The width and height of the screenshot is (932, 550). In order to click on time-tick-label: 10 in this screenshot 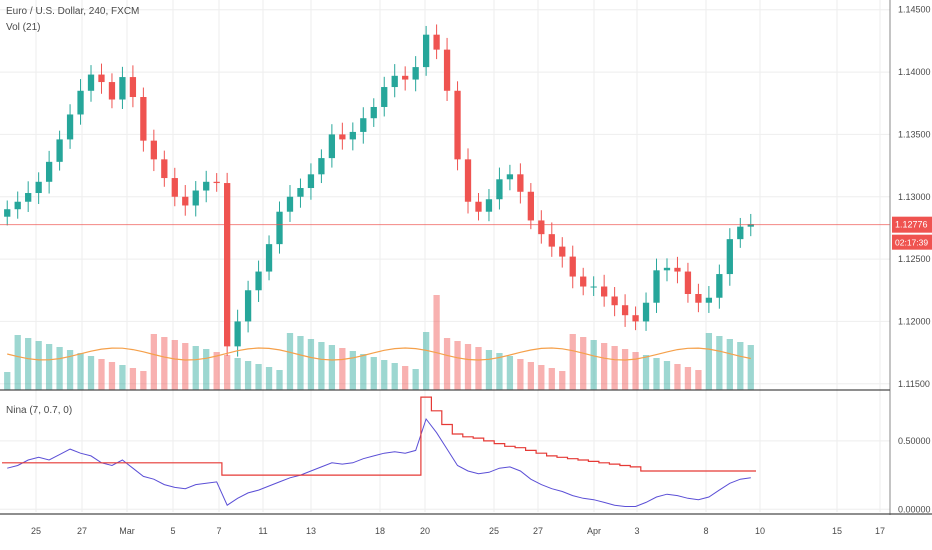, I will do `click(760, 531)`.